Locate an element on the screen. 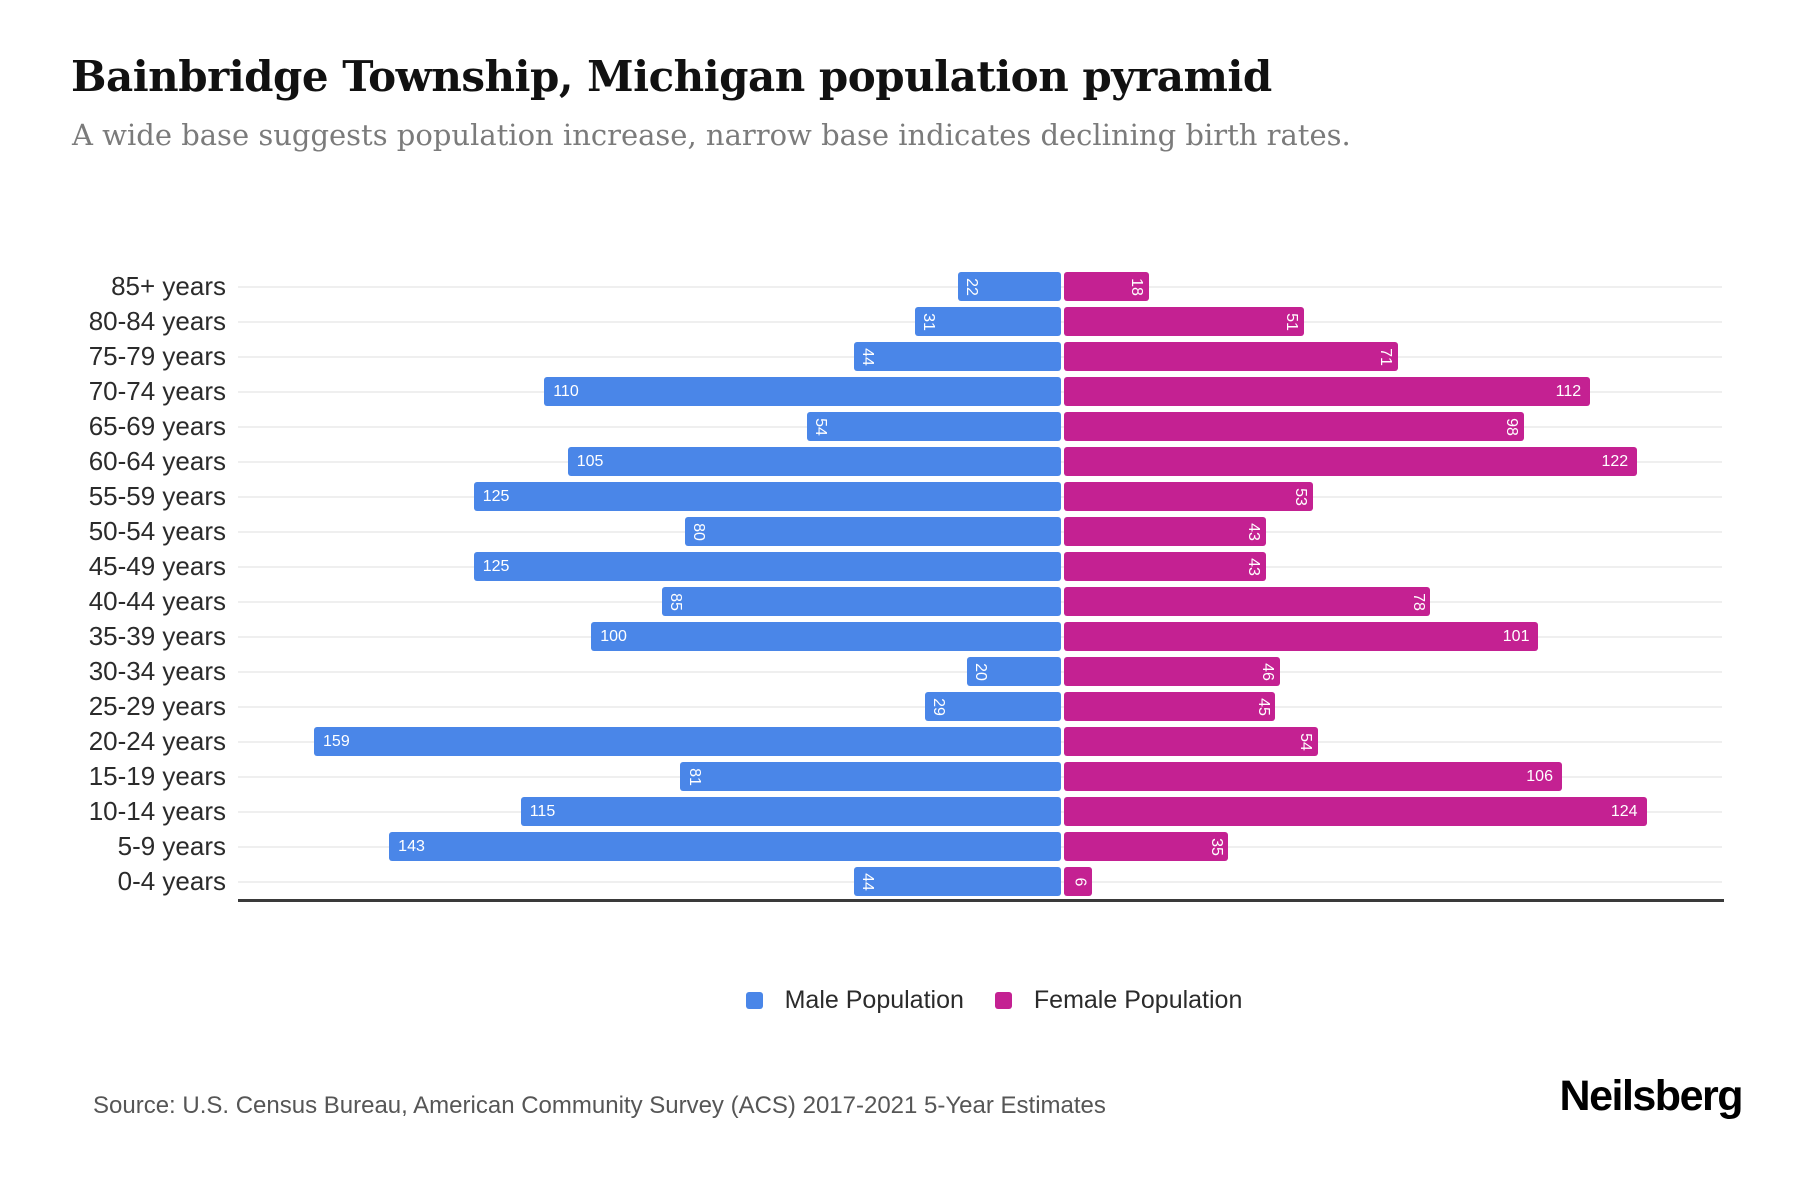  age-group-label: 5-9 years is located at coordinates (171, 846).